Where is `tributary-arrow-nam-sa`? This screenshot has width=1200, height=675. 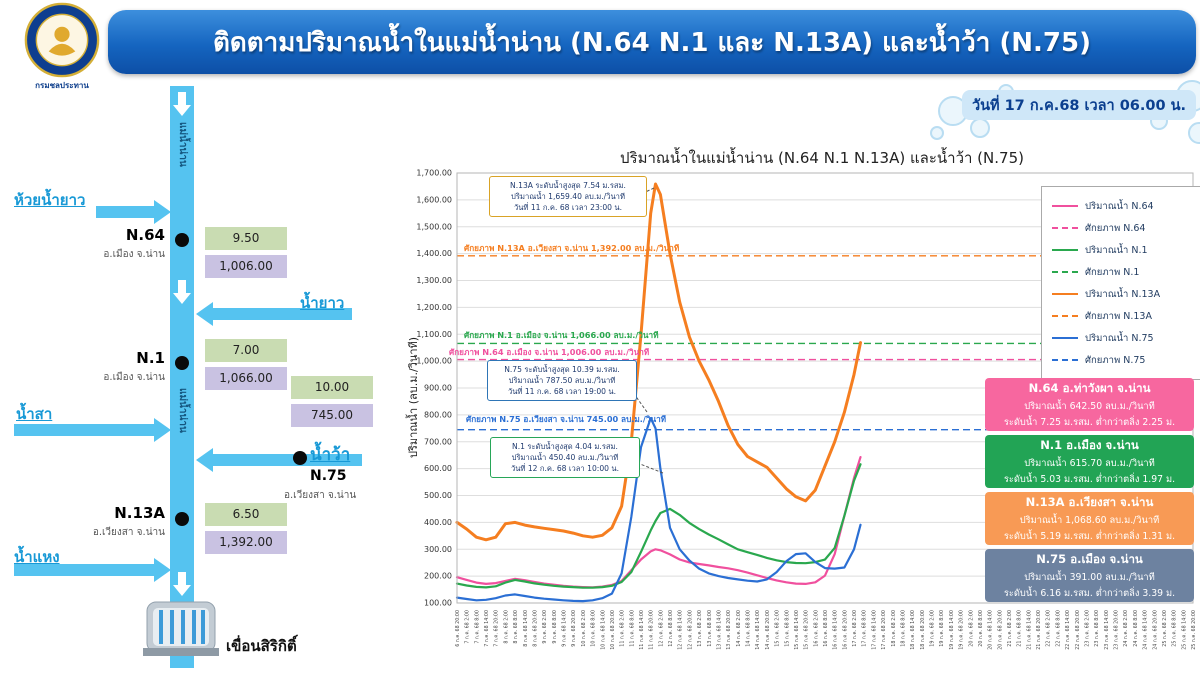
tributary-arrow-nam-sa is located at coordinates (84, 430).